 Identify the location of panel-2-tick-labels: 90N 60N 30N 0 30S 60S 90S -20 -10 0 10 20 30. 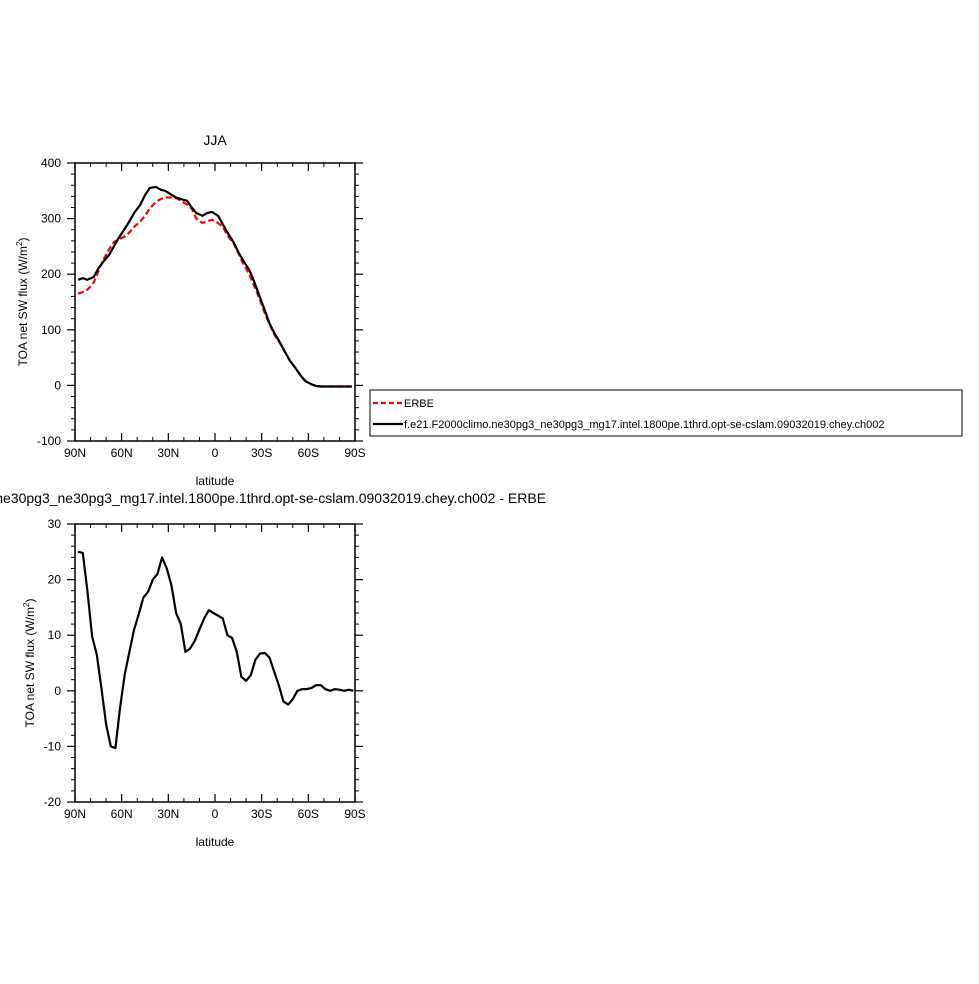
(205, 669).